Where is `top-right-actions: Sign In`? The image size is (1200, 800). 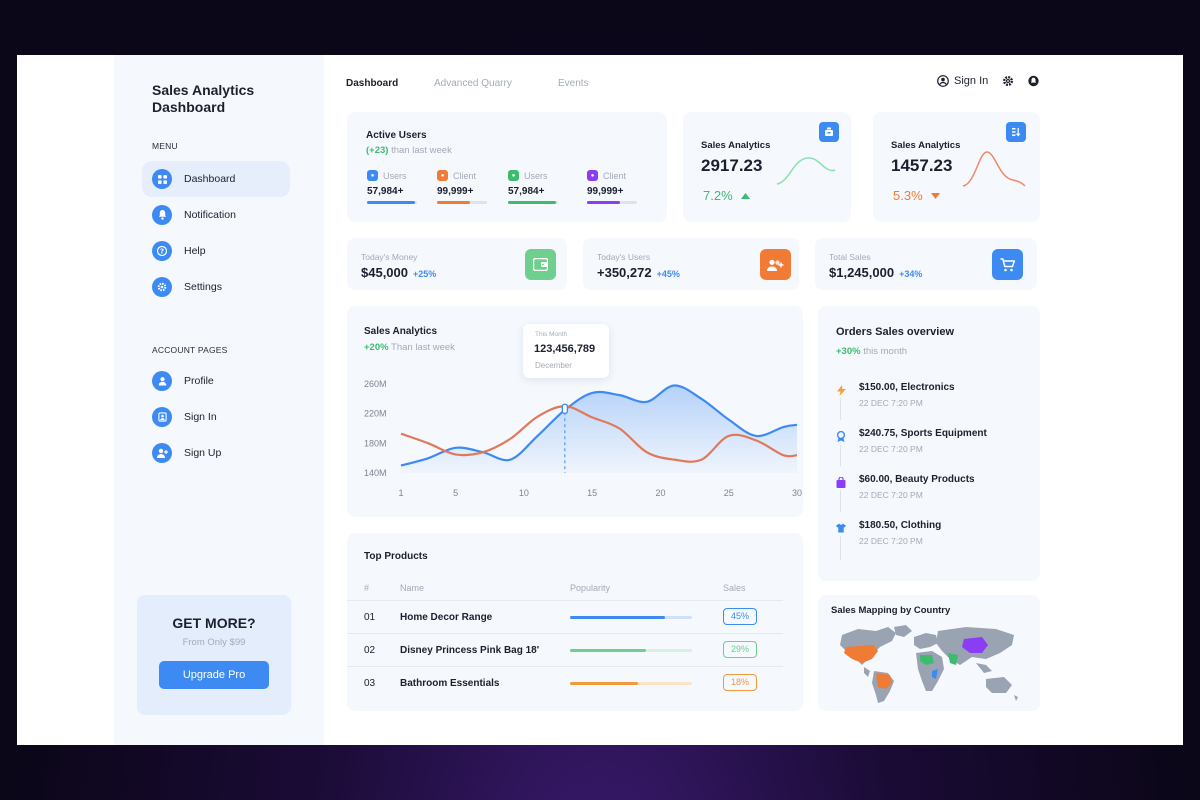
top-right-actions: Sign In is located at coordinates (988, 81).